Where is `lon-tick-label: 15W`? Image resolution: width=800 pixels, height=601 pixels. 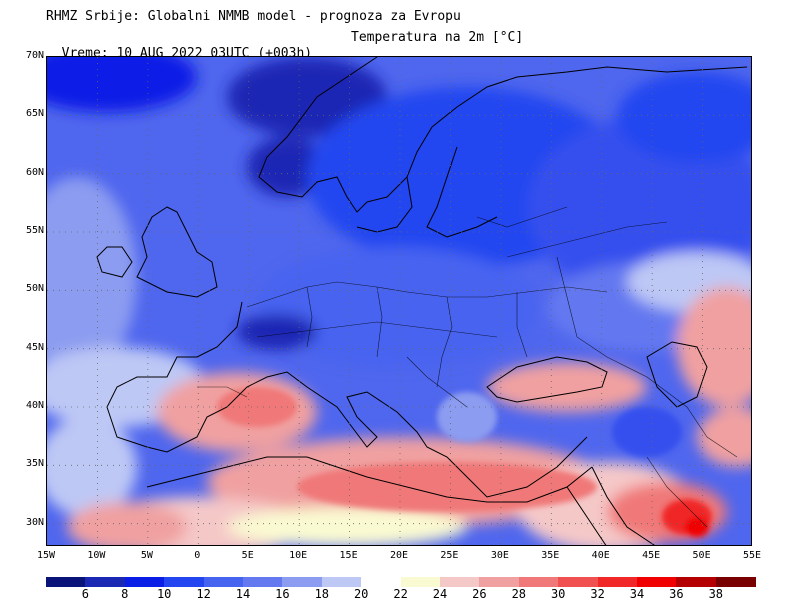
lon-tick-label: 15W is located at coordinates (46, 555).